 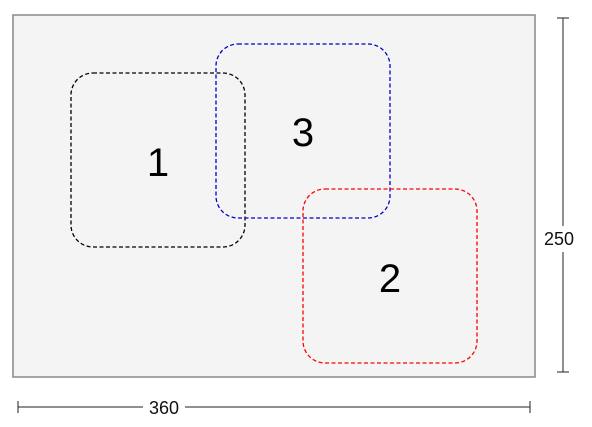 What do you see at coordinates (563, 195) in the screenshot?
I see `height-dimension` at bounding box center [563, 195].